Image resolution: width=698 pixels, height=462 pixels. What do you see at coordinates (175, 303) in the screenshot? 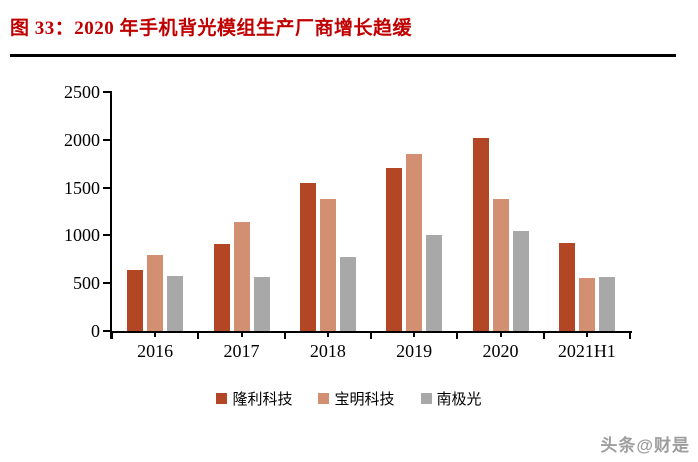
I see `bar-南极光-2016` at bounding box center [175, 303].